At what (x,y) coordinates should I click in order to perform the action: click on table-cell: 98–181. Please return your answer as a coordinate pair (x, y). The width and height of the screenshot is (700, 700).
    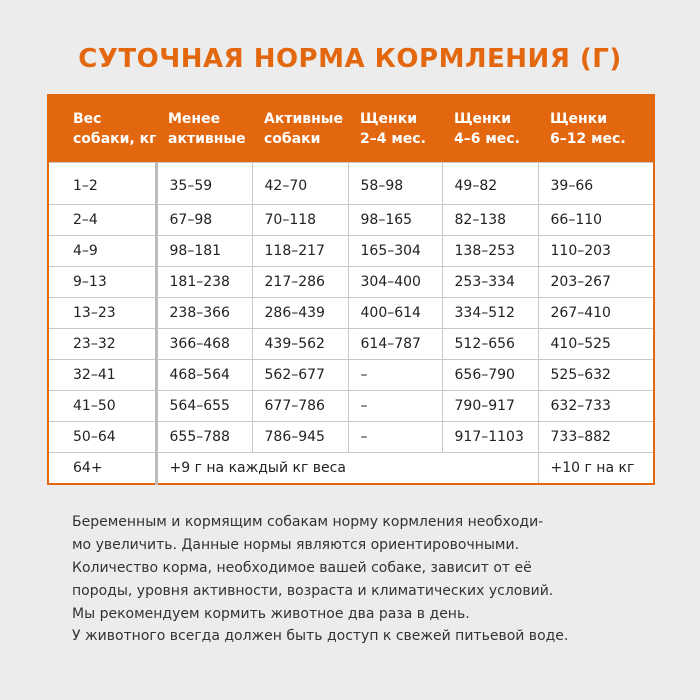
    Looking at the image, I should click on (204, 251).